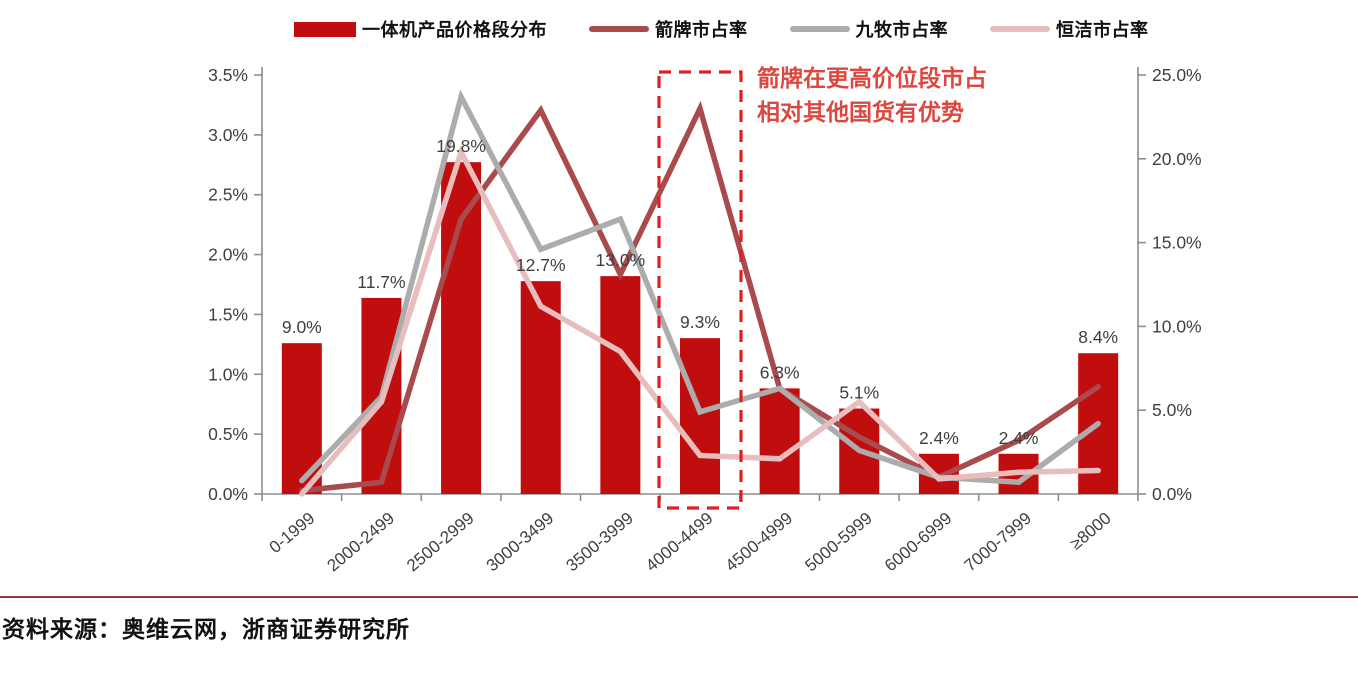 The image size is (1358, 674). I want to click on x-axis-category-label: 4500-4999, so click(759, 542).